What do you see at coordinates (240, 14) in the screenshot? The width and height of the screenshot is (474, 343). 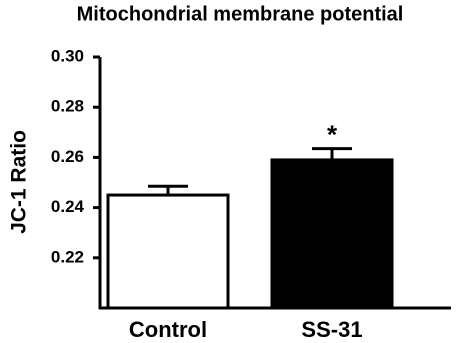 I see `chart-title: Mitochondrial membrane potential` at bounding box center [240, 14].